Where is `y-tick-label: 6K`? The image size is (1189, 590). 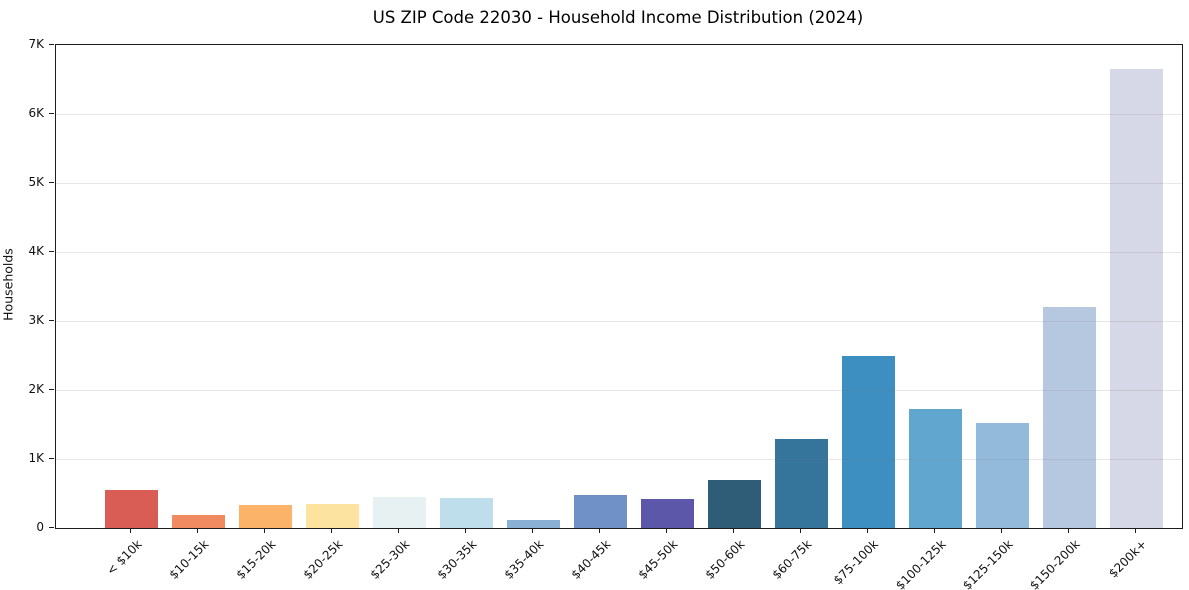 y-tick-label: 6K is located at coordinates (36, 113).